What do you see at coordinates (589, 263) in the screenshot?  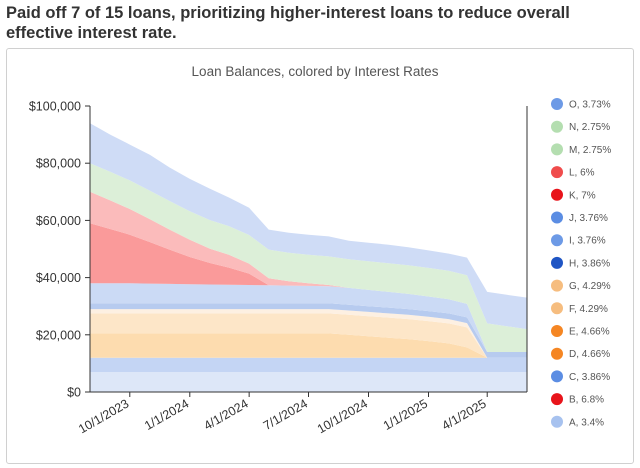 I see `legend-label: H, 3.86%` at bounding box center [589, 263].